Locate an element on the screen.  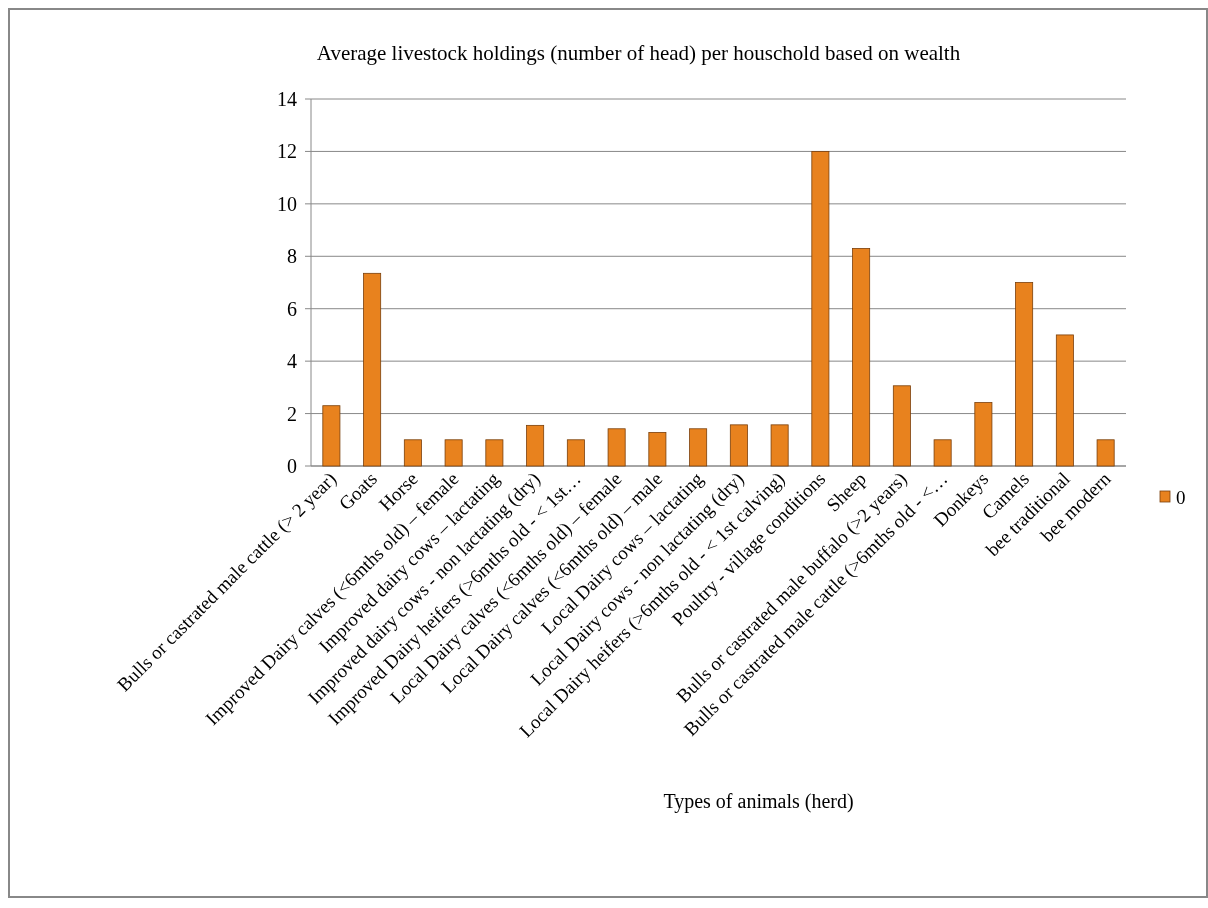
y-tick-label: 2 is located at coordinates (292, 413).